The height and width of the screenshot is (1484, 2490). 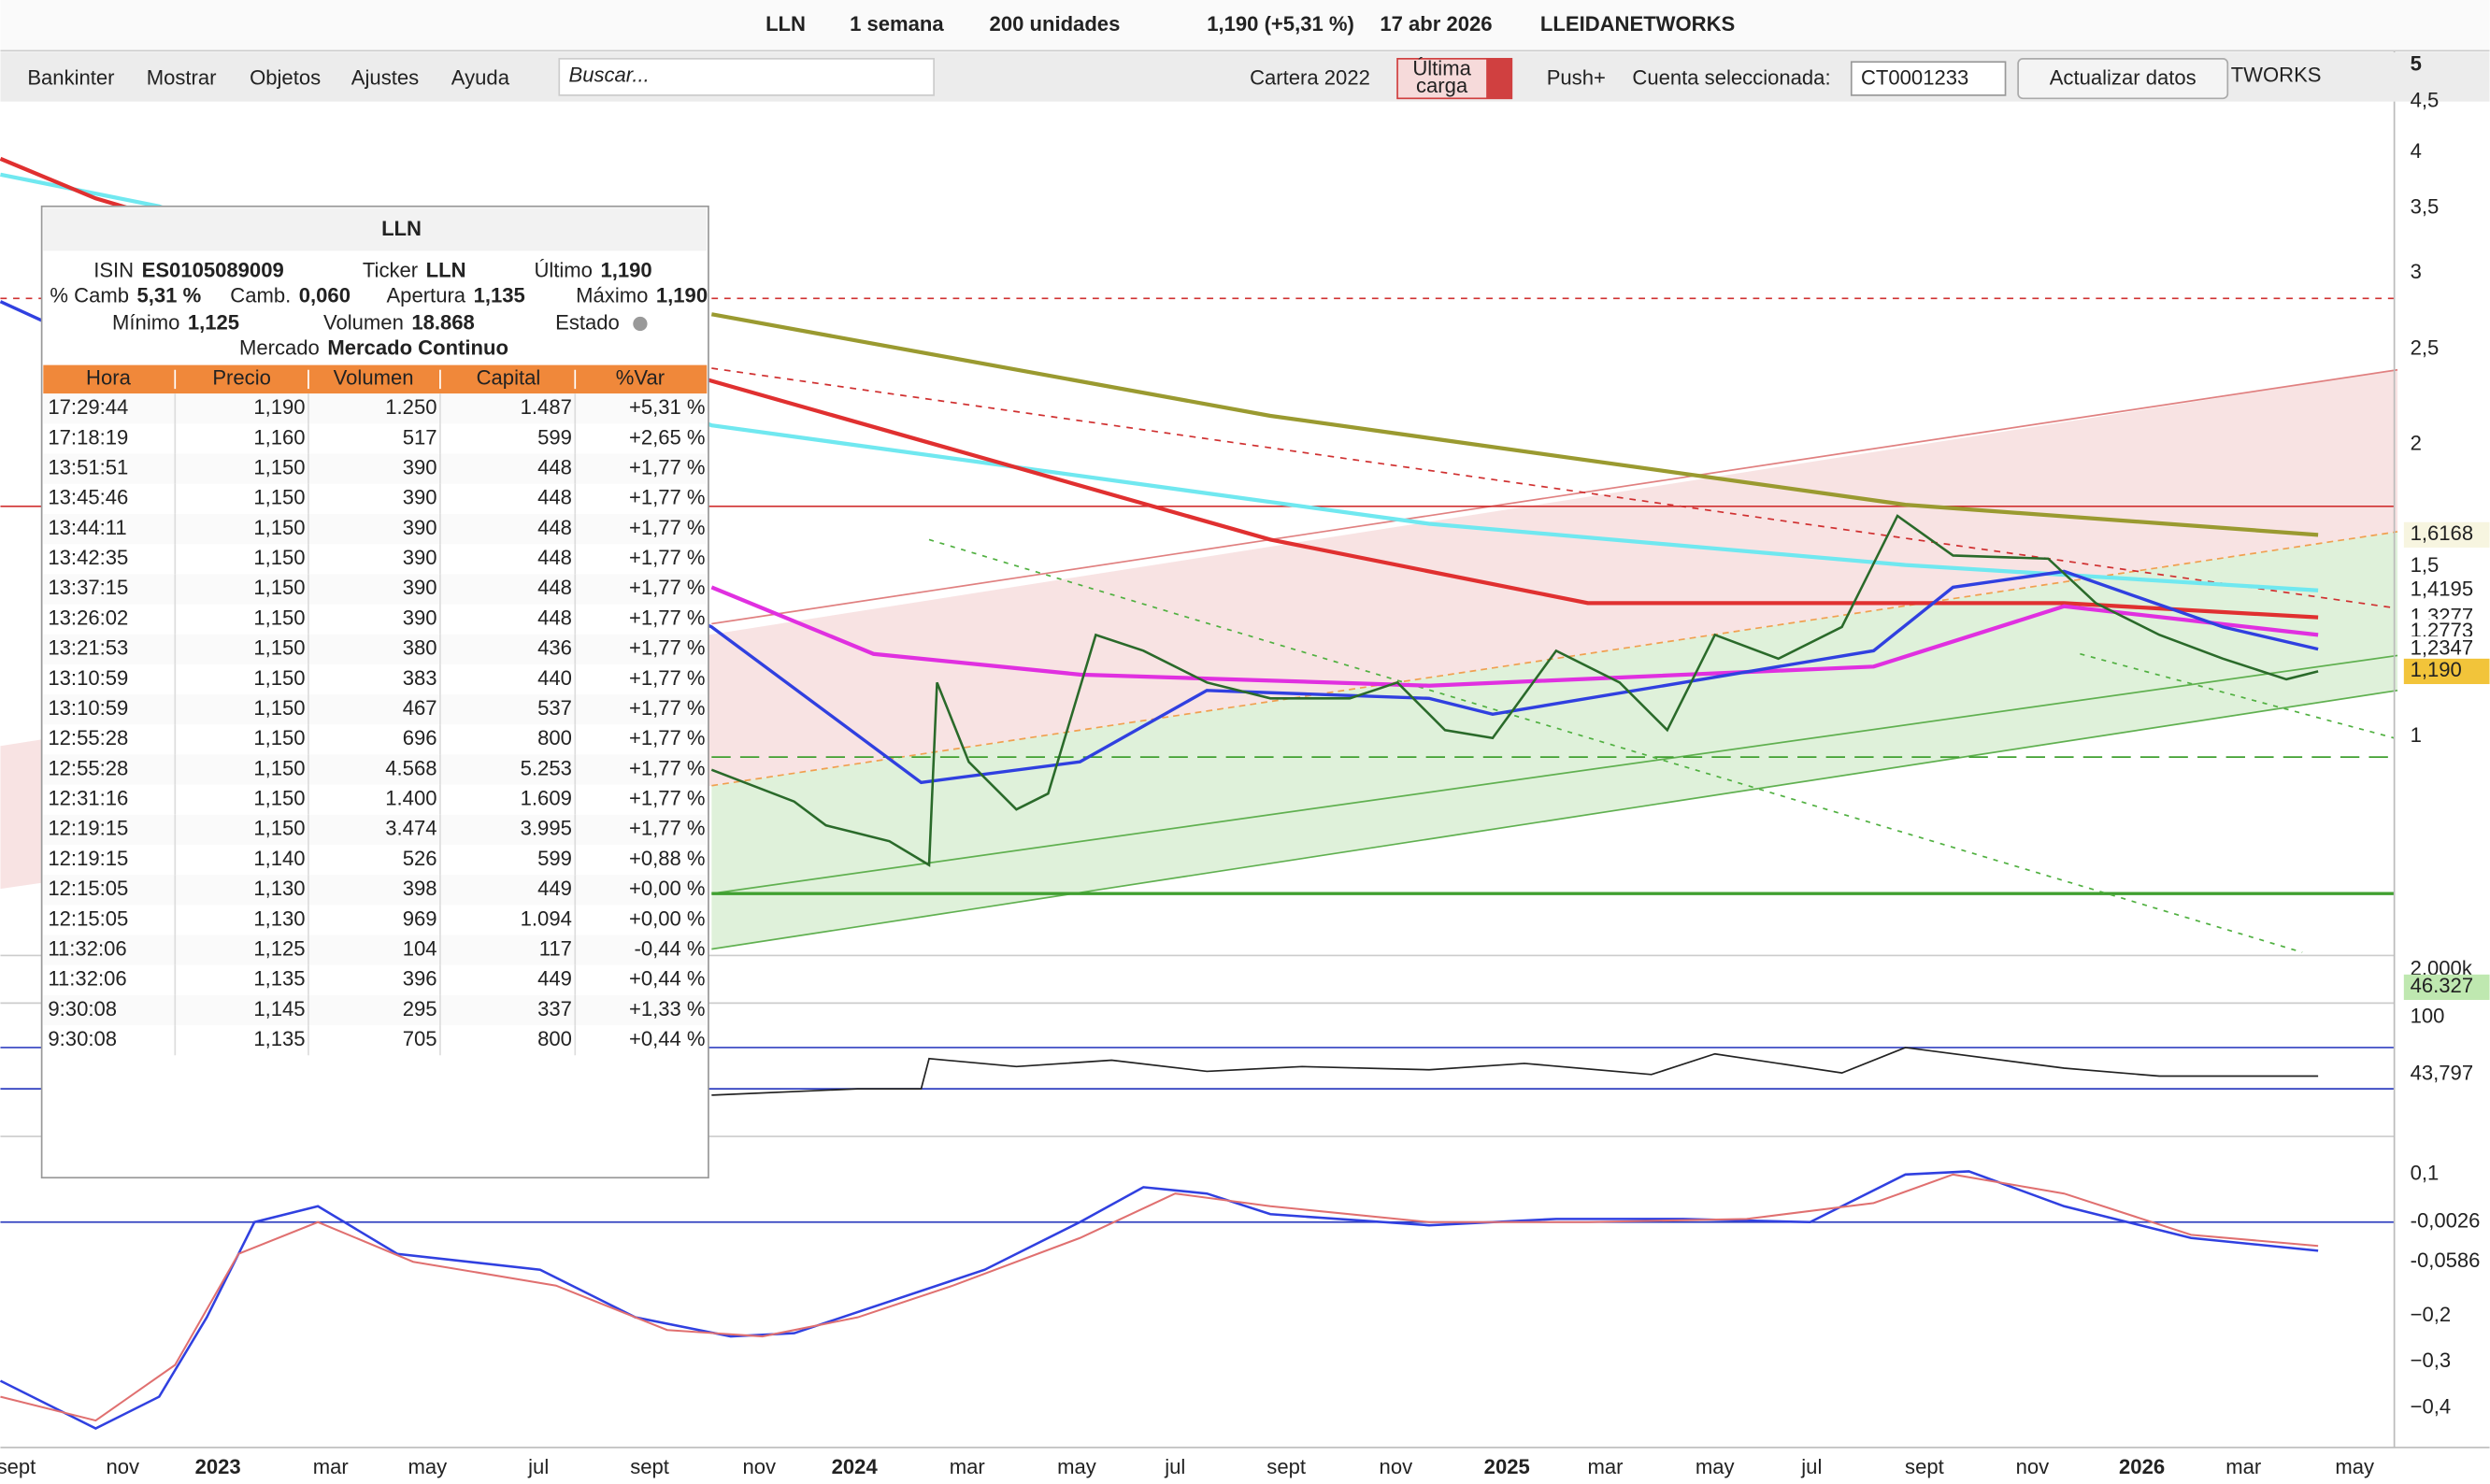 I want to click on cell: 599, so click(x=554, y=437).